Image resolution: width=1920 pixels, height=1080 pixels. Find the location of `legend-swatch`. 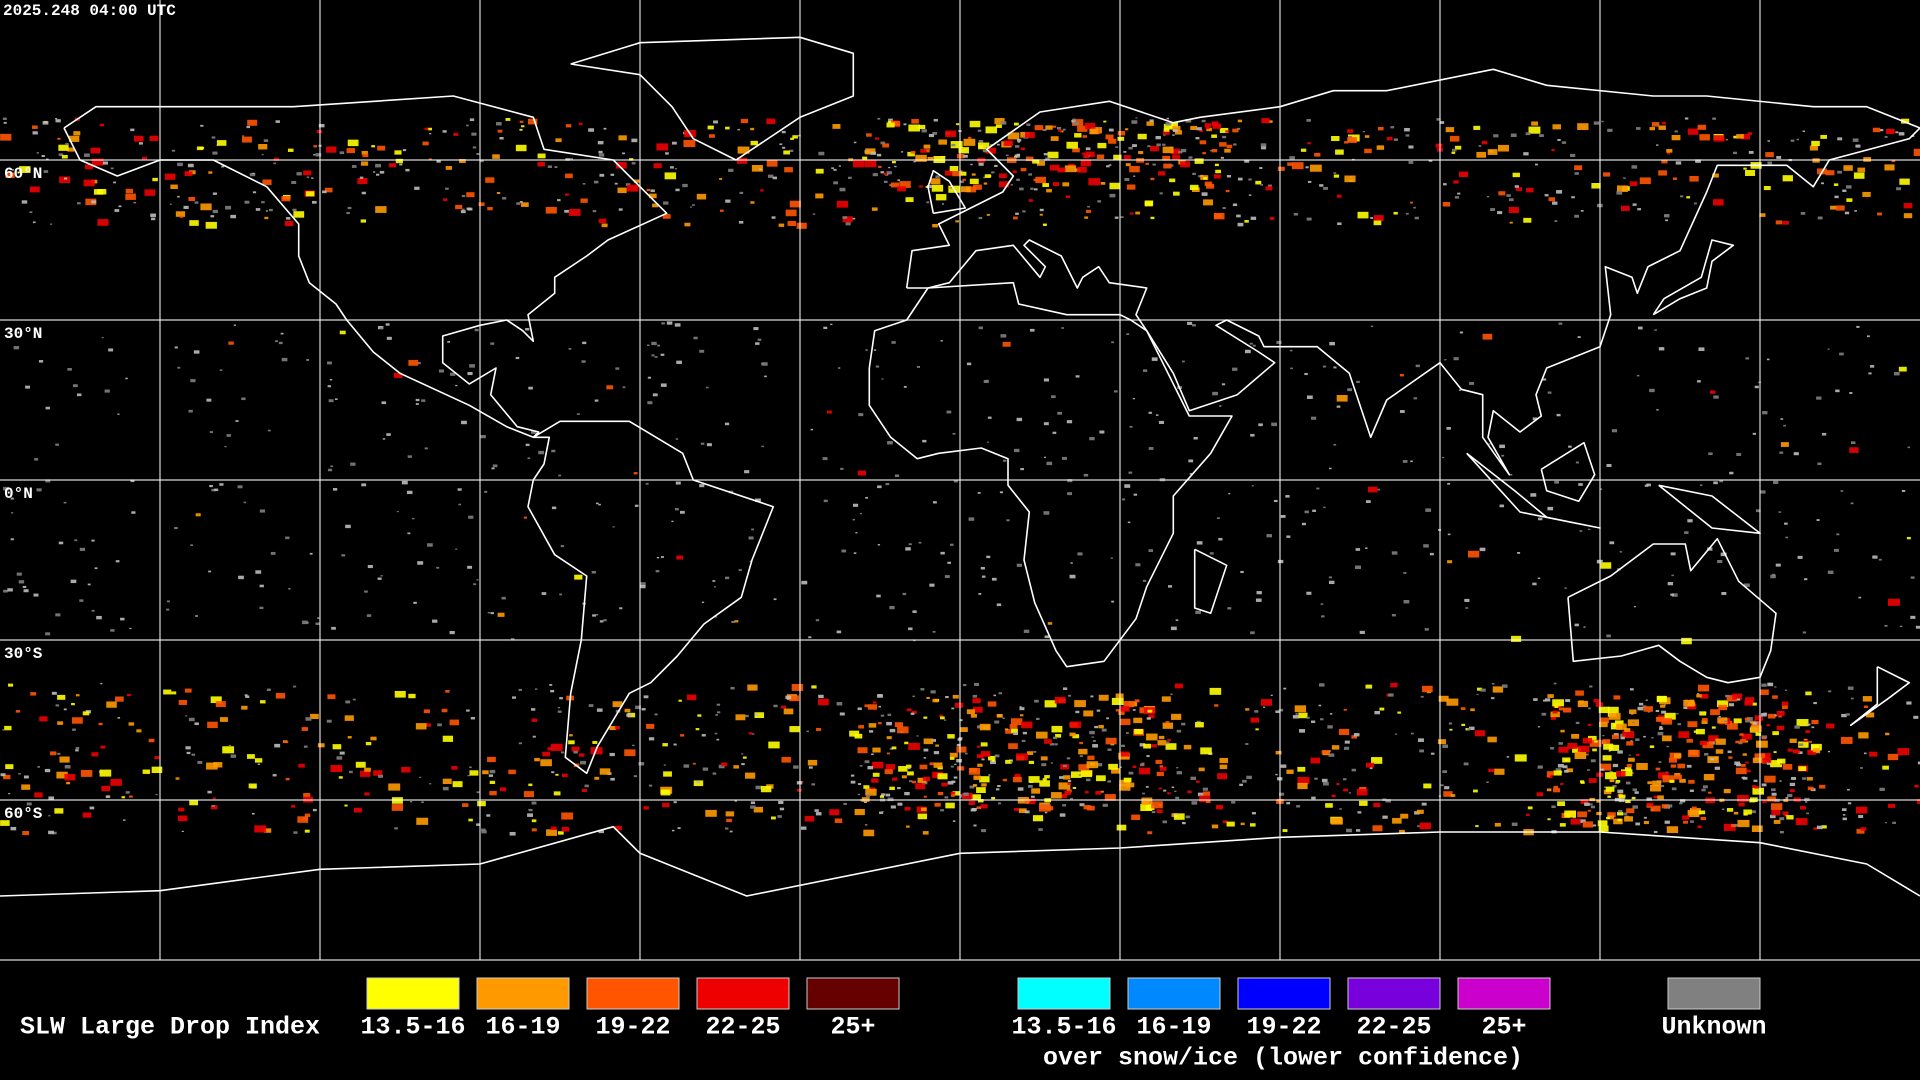

legend-swatch is located at coordinates (743, 993).